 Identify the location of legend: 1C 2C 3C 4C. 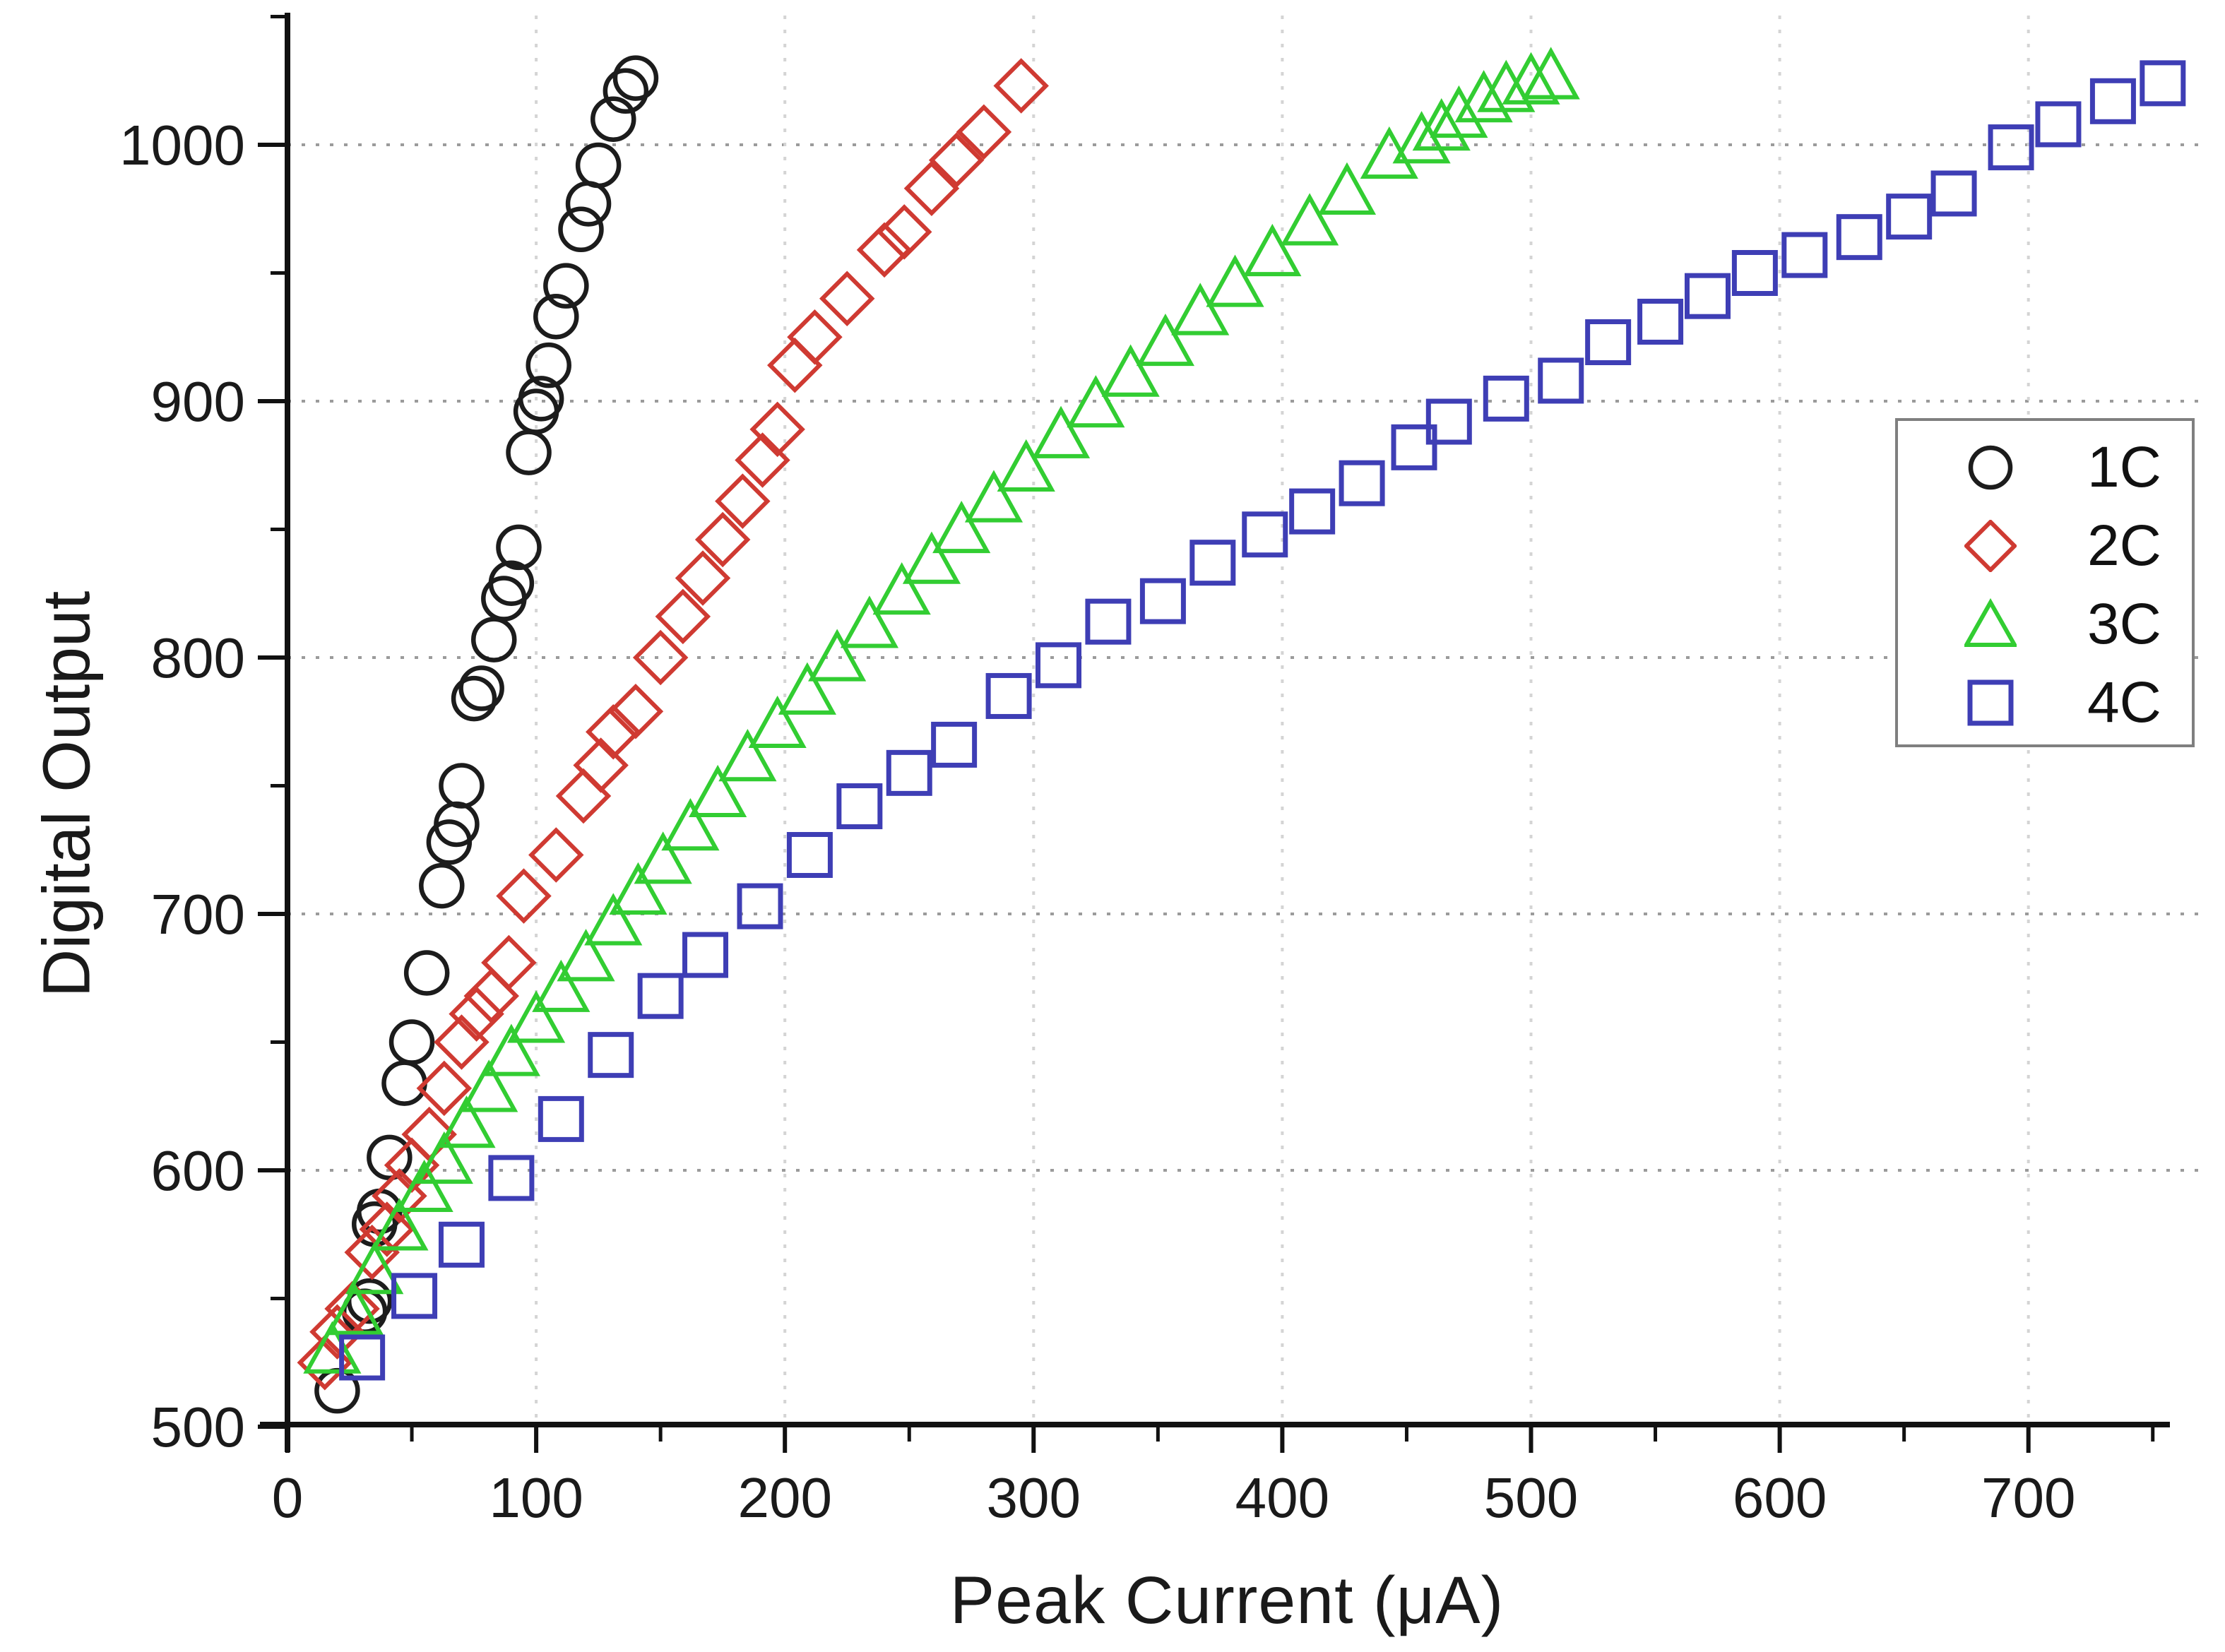
(2045, 582).